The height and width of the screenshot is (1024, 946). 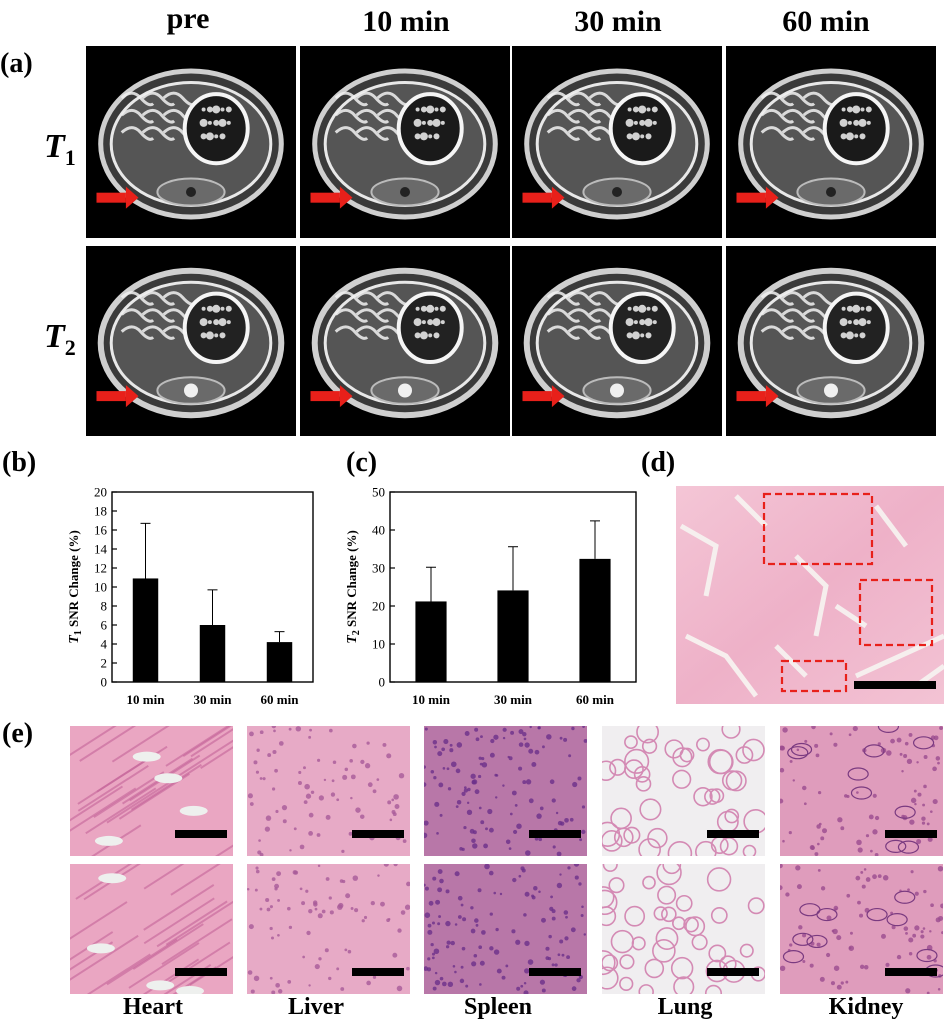 What do you see at coordinates (54, 336) in the screenshot?
I see `row-label-t2-letter: T` at bounding box center [54, 336].